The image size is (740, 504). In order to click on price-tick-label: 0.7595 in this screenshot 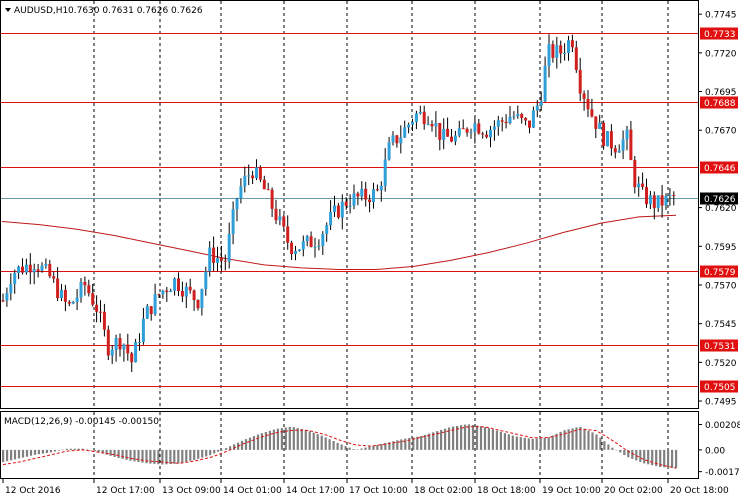, I will do `click(721, 248)`.